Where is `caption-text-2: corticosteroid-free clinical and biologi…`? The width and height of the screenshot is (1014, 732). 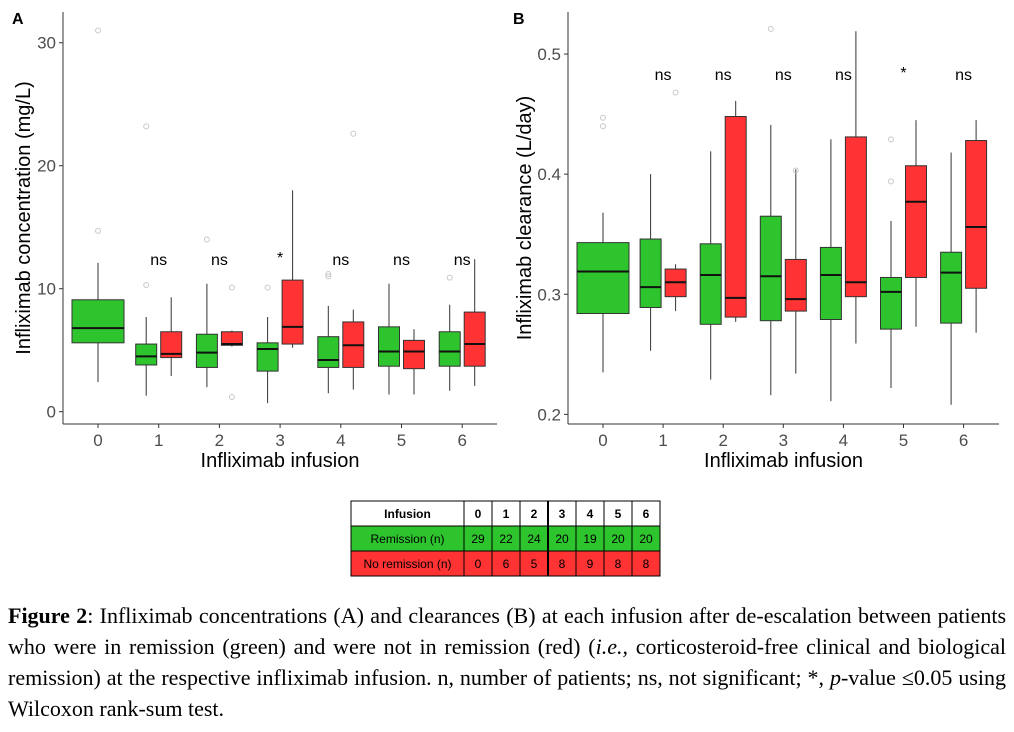
caption-text-2: corticosteroid-free clinical and biologi… is located at coordinates (507, 662).